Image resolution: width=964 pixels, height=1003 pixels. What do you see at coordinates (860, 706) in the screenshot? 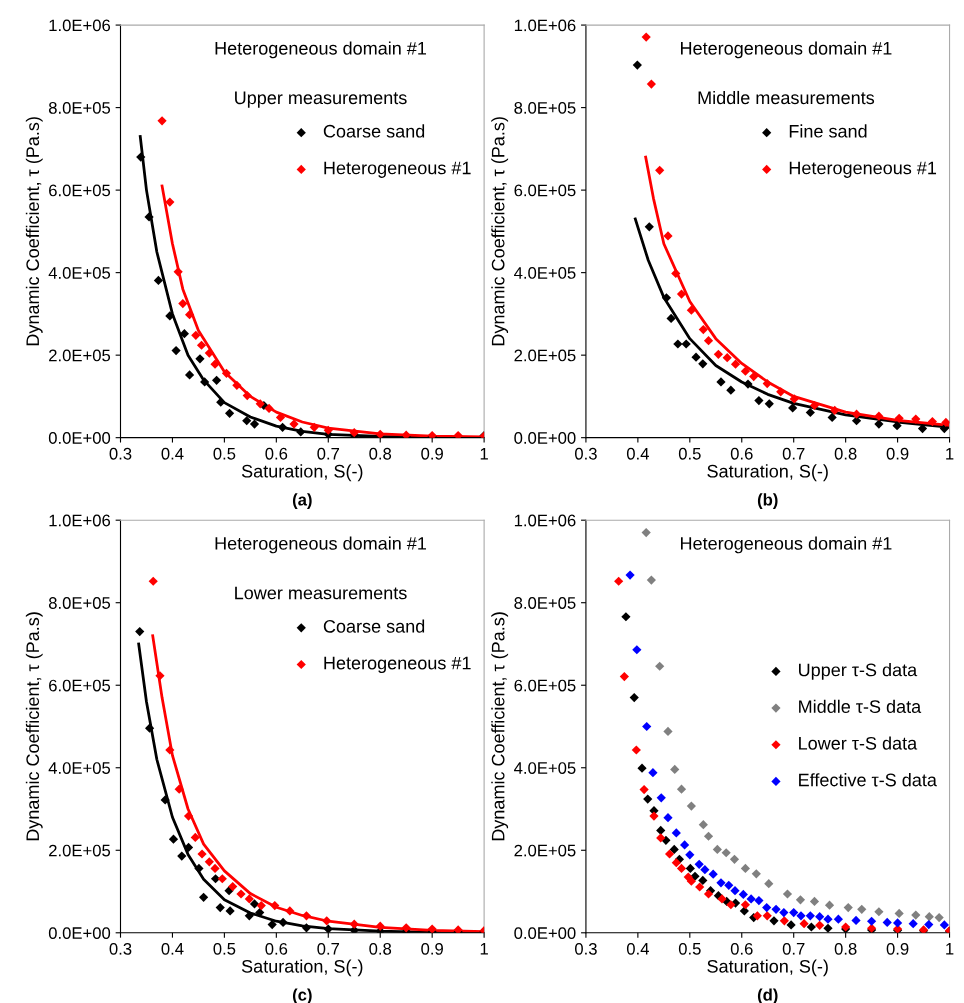
I see `legend-label: Middle τ-S data` at bounding box center [860, 706].